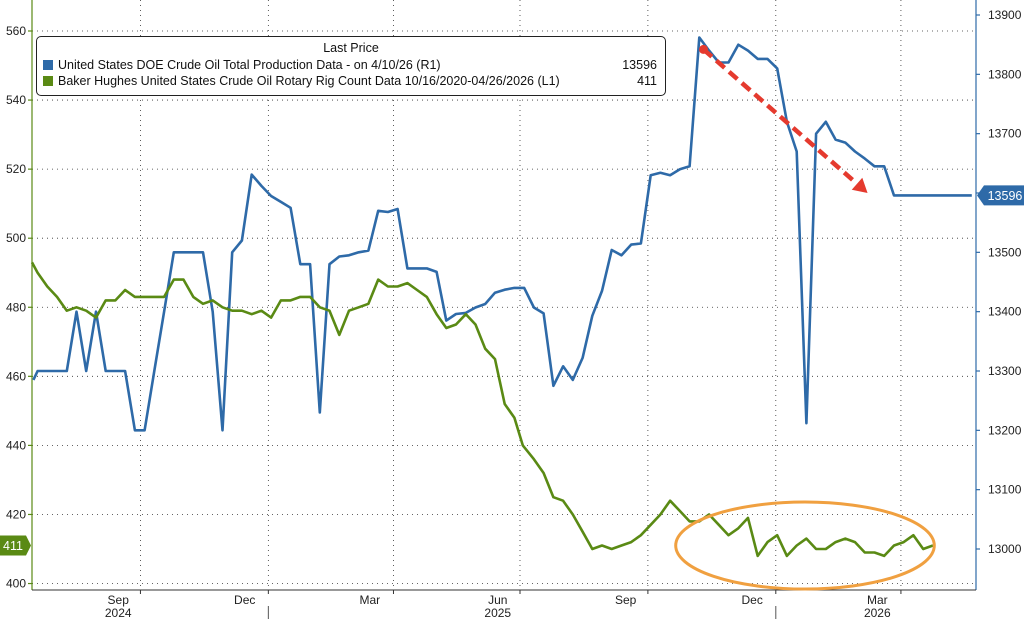 The width and height of the screenshot is (1025, 619). I want to click on legend-value-production: 13596, so click(639, 65).